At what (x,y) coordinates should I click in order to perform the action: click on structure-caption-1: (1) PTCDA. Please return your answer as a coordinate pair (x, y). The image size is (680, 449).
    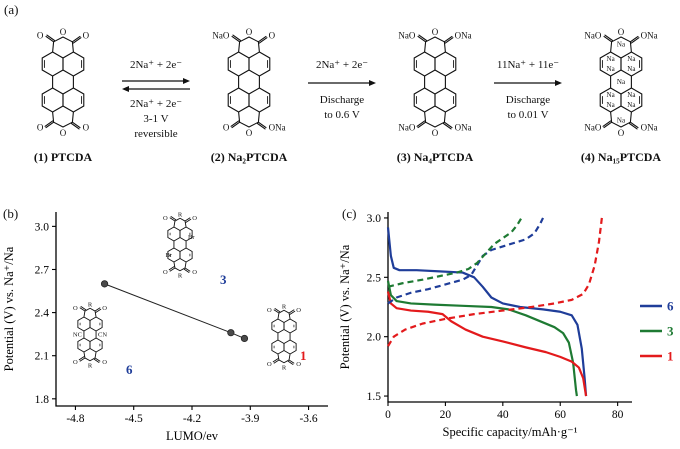
    Looking at the image, I should click on (63, 157).